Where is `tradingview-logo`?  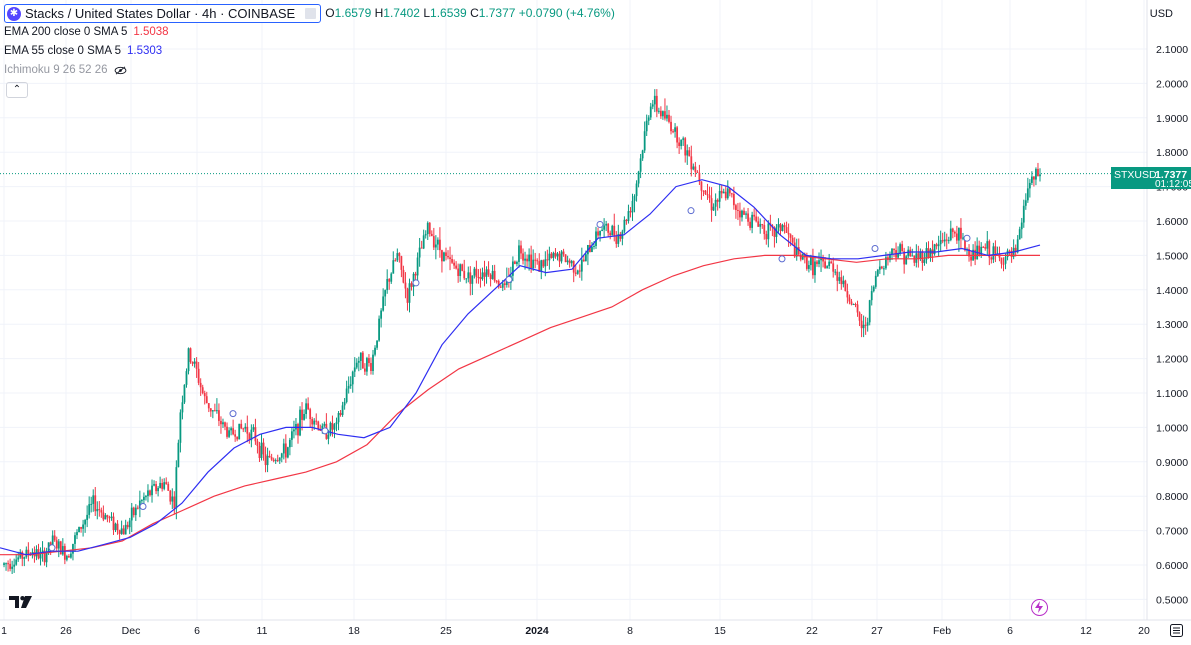
tradingview-logo is located at coordinates (21, 602).